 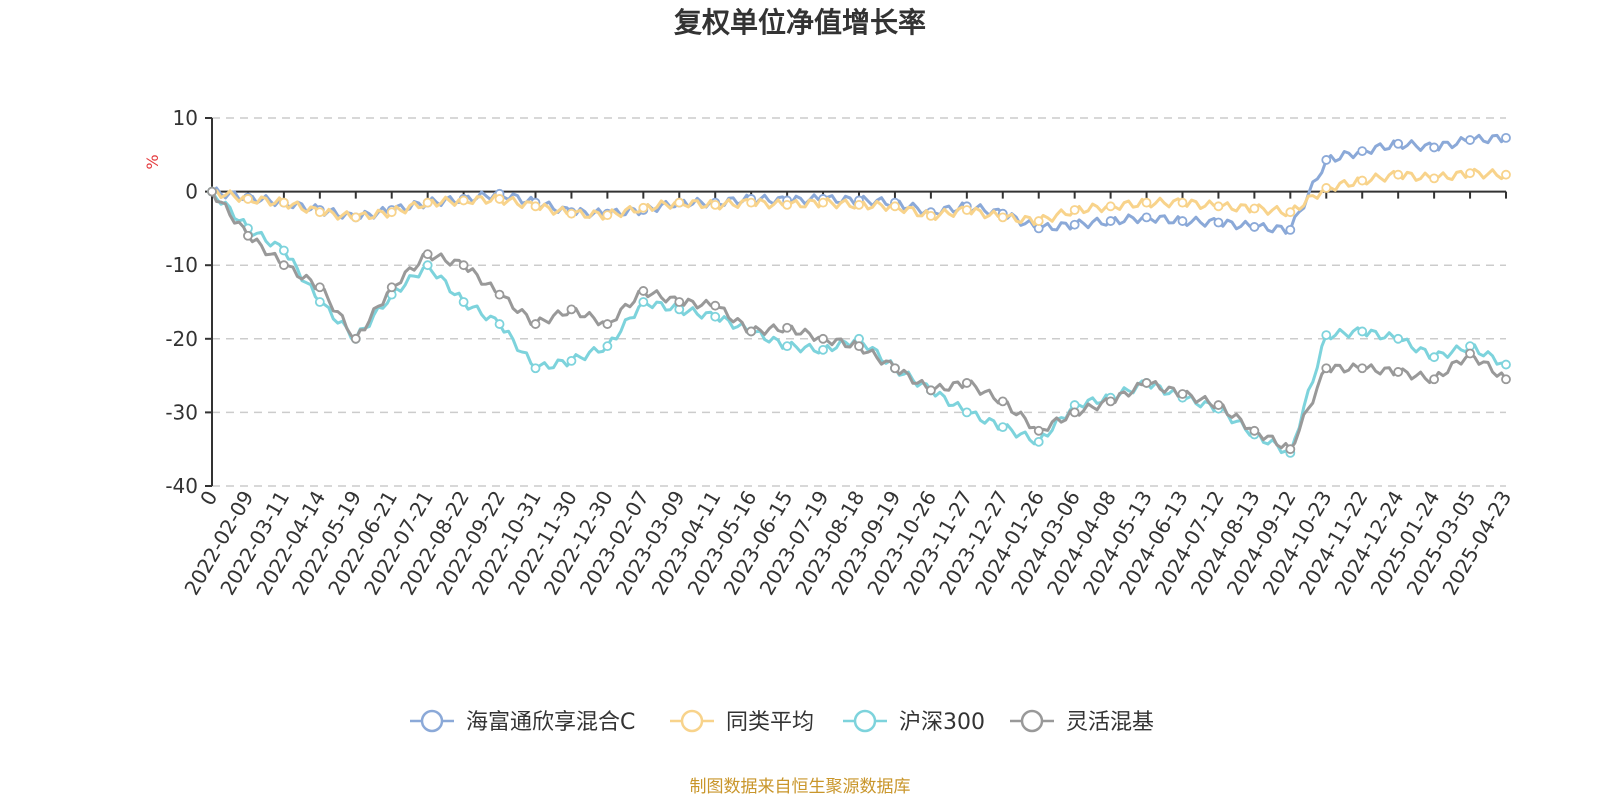 I want to click on series-line, so click(x=859, y=184).